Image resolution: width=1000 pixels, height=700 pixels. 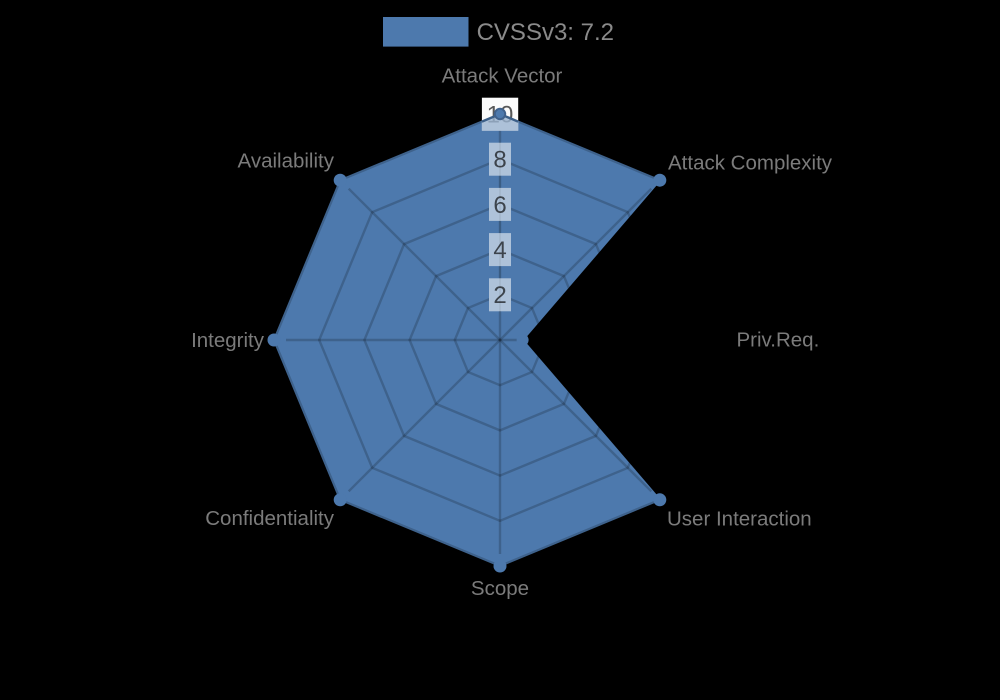 What do you see at coordinates (228, 340) in the screenshot?
I see `svg-text: Integrity` at bounding box center [228, 340].